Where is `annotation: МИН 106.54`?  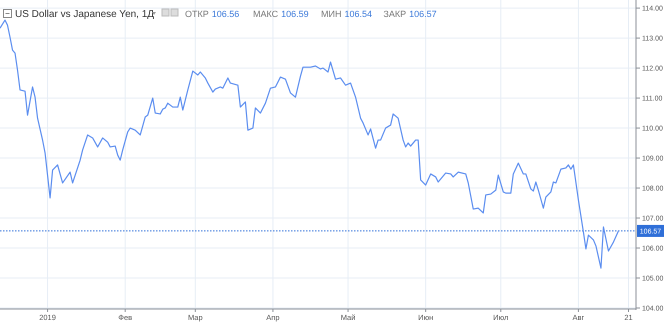
annotation: МИН 106.54 is located at coordinates (346, 14).